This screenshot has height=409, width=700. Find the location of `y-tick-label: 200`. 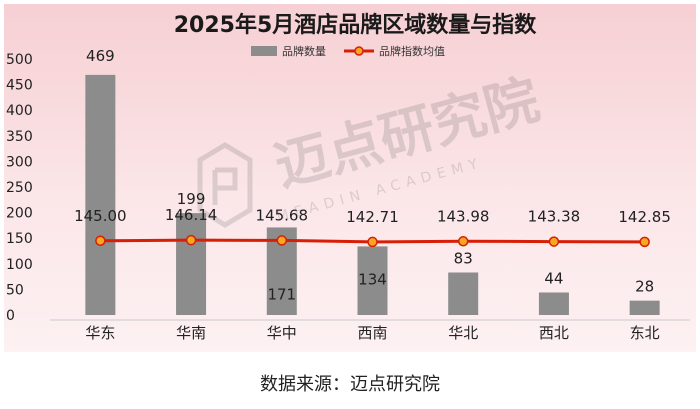

y-tick-label: 200 is located at coordinates (19, 214).